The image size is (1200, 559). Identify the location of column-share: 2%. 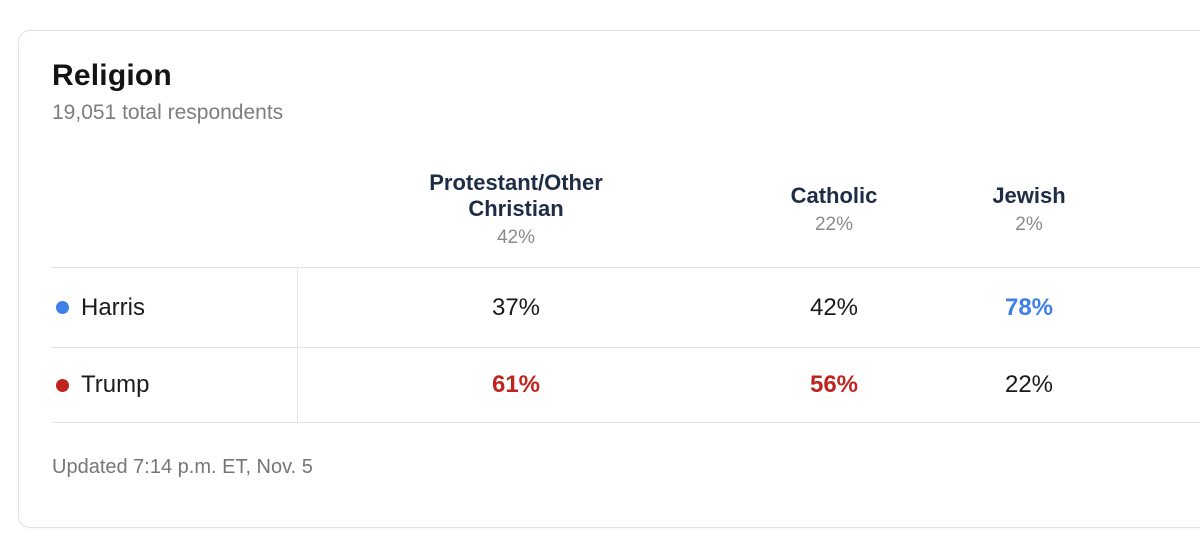
(1029, 225).